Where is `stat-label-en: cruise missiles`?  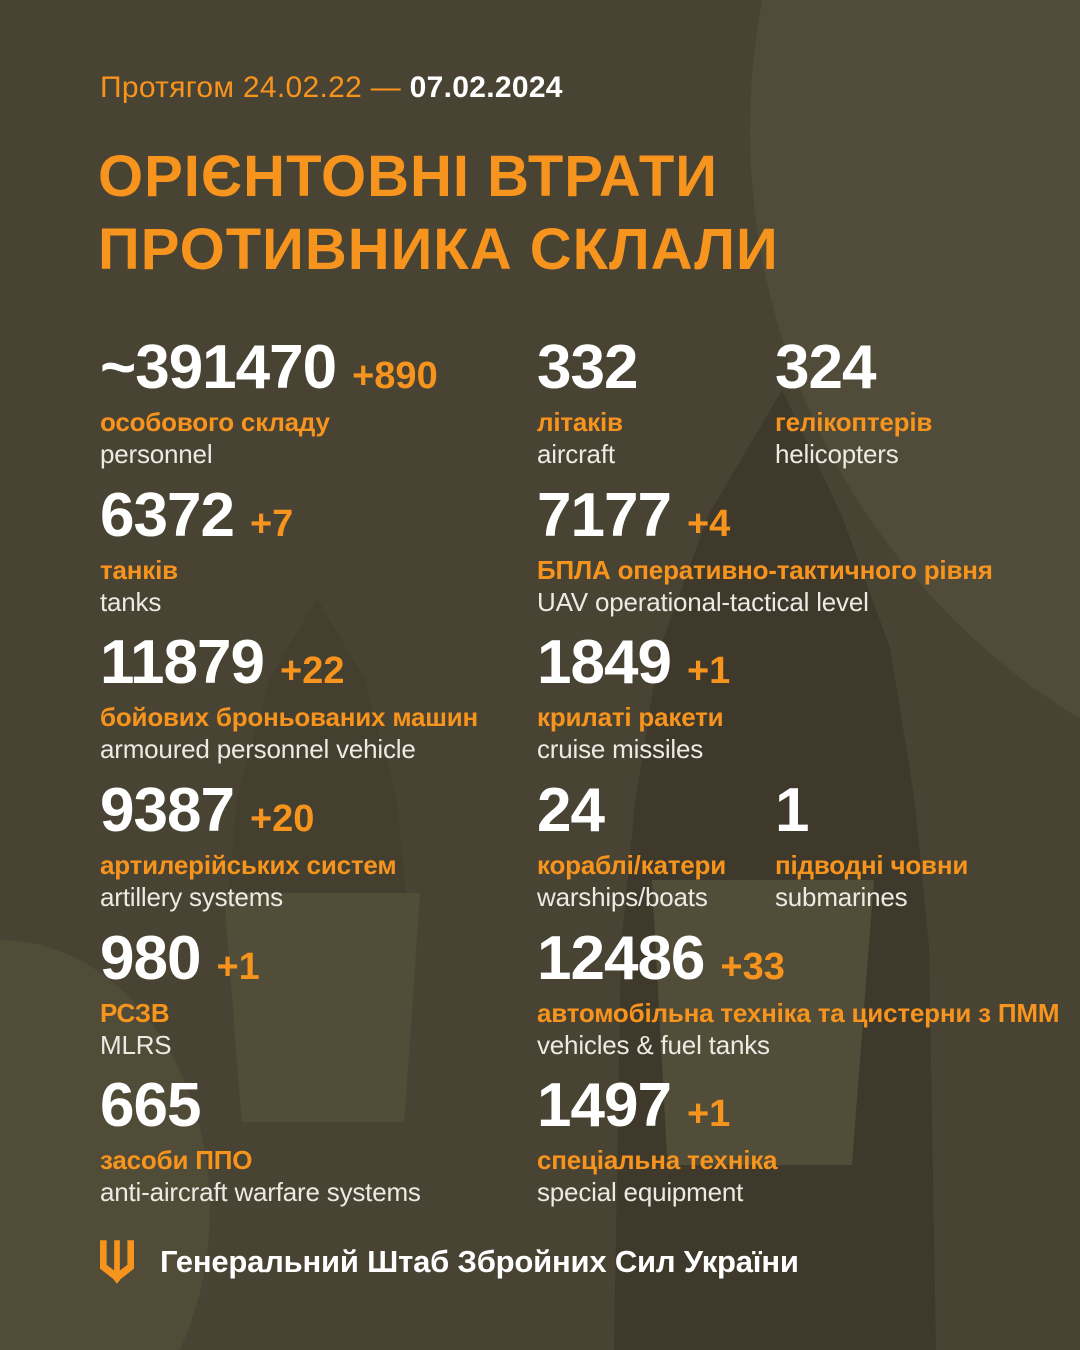
stat-label-en: cruise missiles is located at coordinates (620, 749).